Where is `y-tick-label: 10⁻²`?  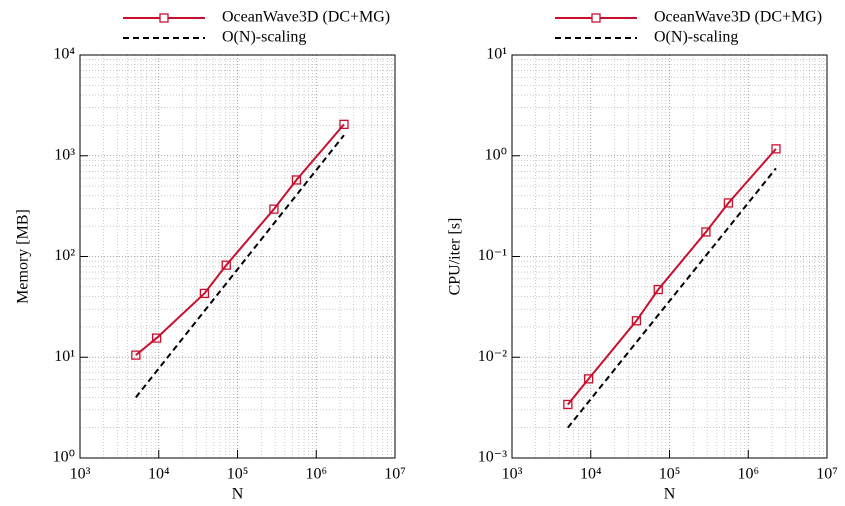 y-tick-label: 10⁻² is located at coordinates (492, 356).